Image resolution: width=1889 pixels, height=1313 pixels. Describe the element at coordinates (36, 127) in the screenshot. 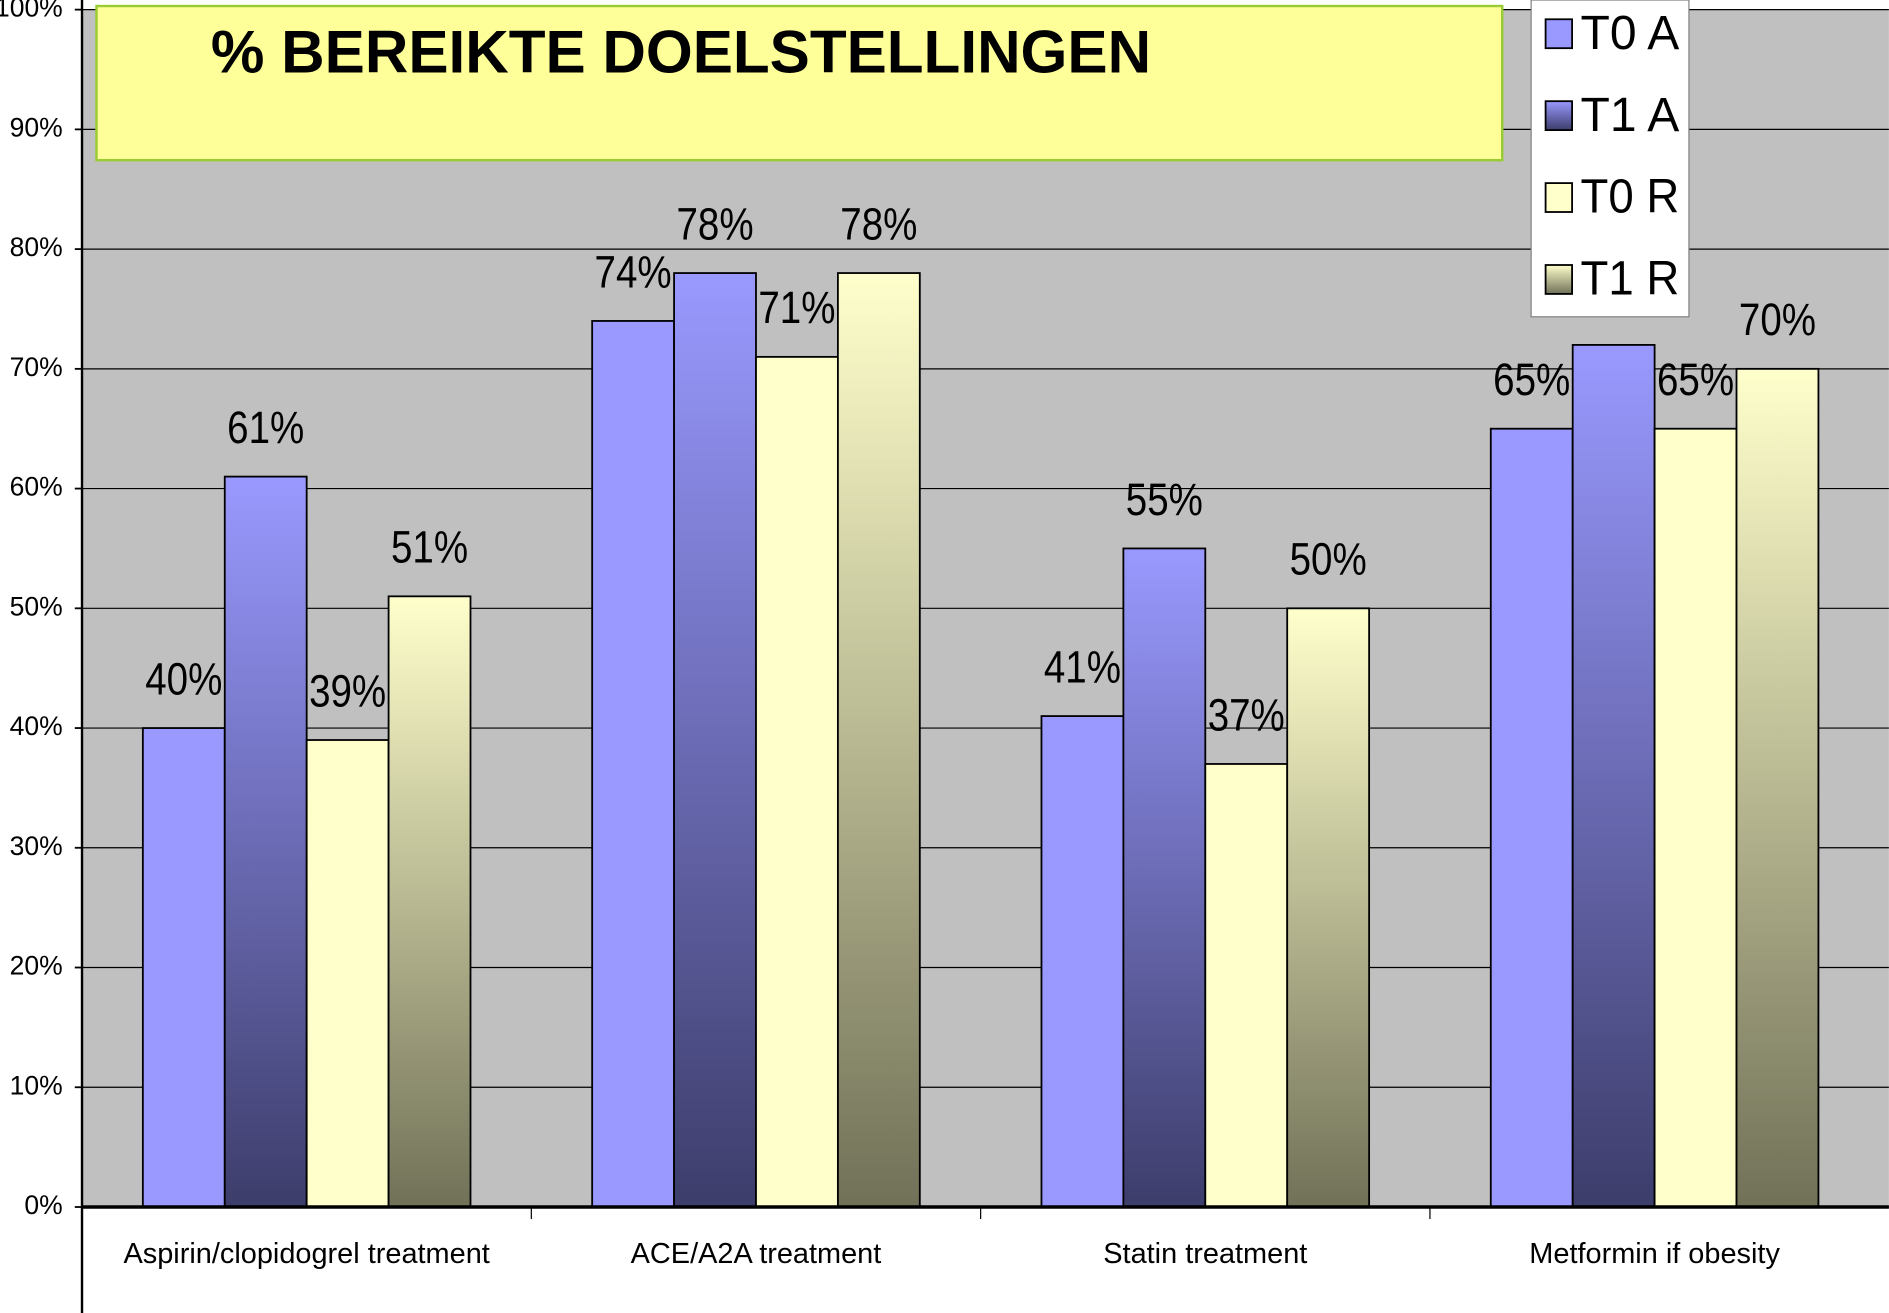

I see `y-tick-label: 90%` at that location.